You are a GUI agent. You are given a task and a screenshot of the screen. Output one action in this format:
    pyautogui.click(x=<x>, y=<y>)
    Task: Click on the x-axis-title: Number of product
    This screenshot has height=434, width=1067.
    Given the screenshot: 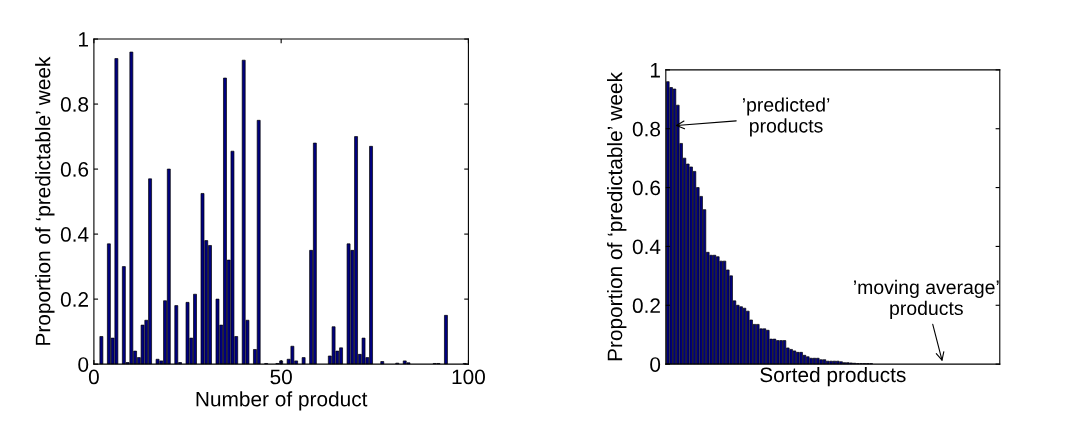 What is the action you would take?
    pyautogui.click(x=282, y=401)
    